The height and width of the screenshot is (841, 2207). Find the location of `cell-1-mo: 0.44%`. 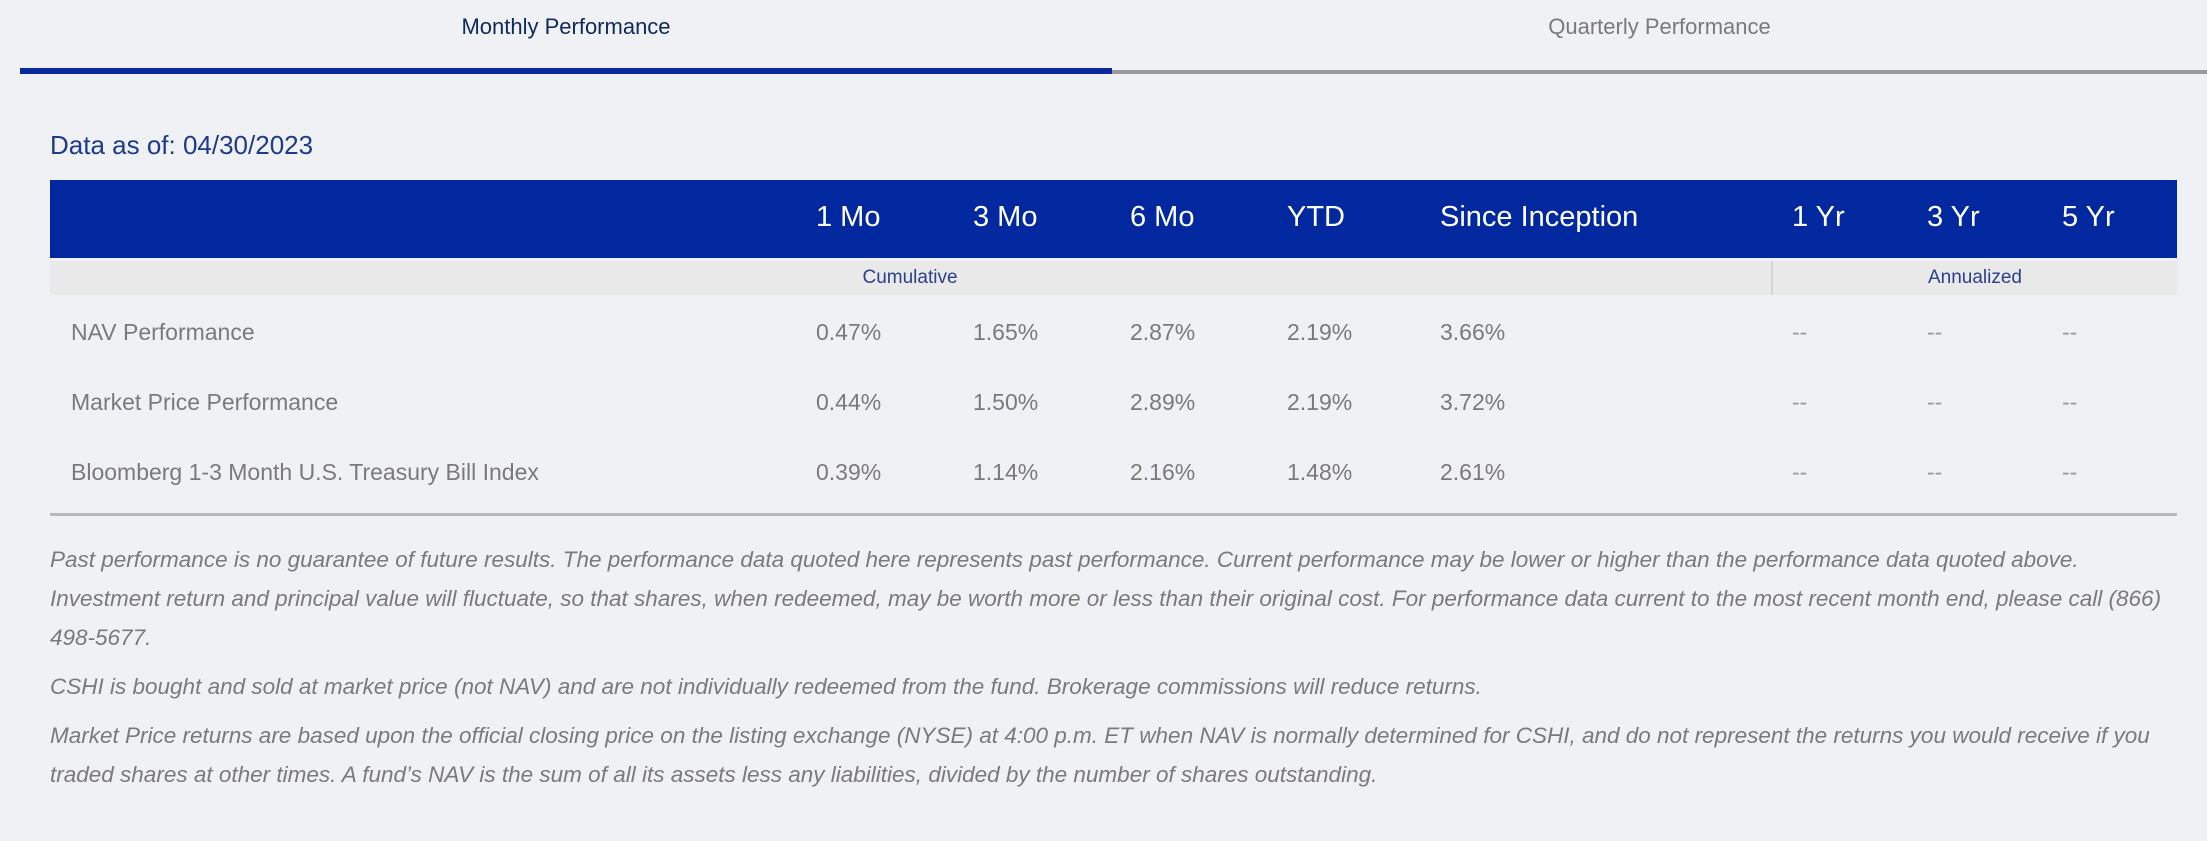

cell-1-mo: 0.44% is located at coordinates (849, 402).